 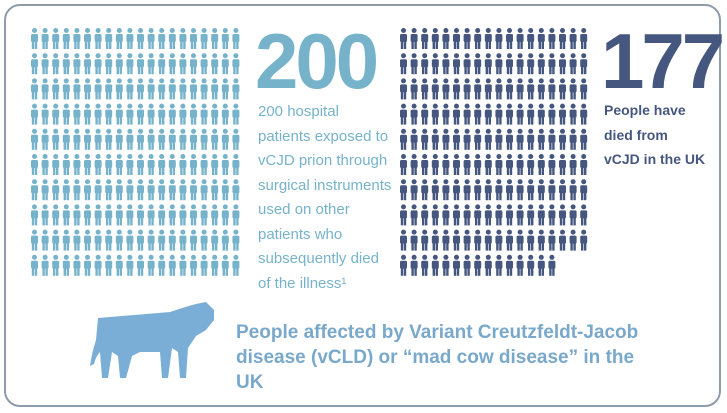 I want to click on big-number: 200, so click(x=317, y=61).